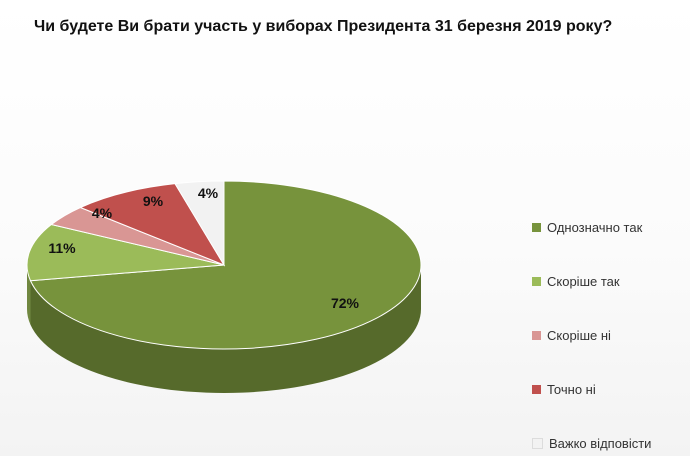  What do you see at coordinates (583, 281) in the screenshot?
I see `legend-label-1: Скоріше так` at bounding box center [583, 281].